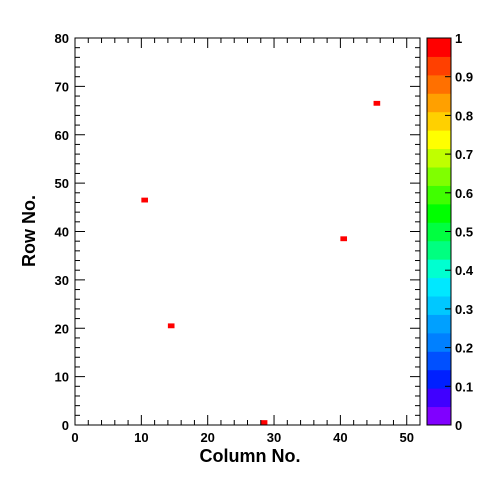 This screenshot has width=500, height=500. Describe the element at coordinates (62, 232) in the screenshot. I see `y-tick-label: 40` at that location.